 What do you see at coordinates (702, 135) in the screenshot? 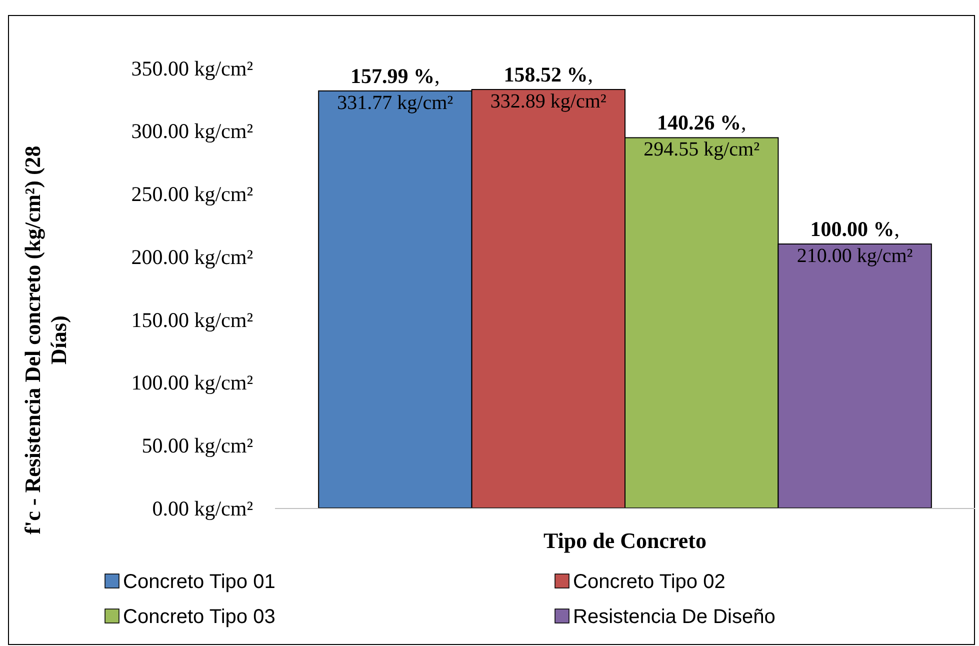
I see `data-label: 140.26 %, 294.55 kg/cm²` at bounding box center [702, 135].